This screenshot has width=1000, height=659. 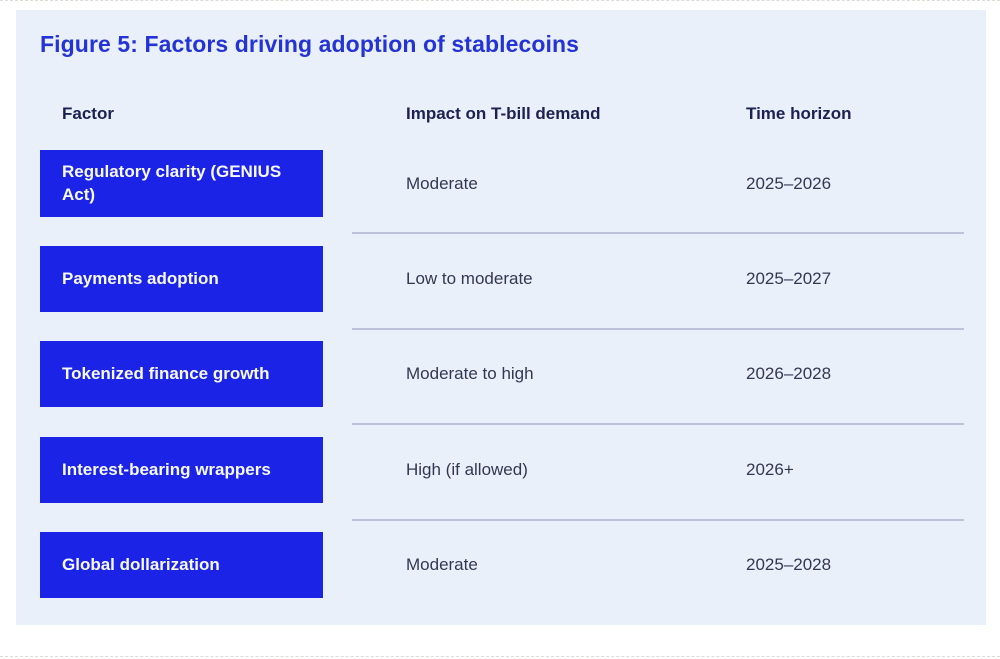 I want to click on impact-value: High (if allowed), so click(x=467, y=469).